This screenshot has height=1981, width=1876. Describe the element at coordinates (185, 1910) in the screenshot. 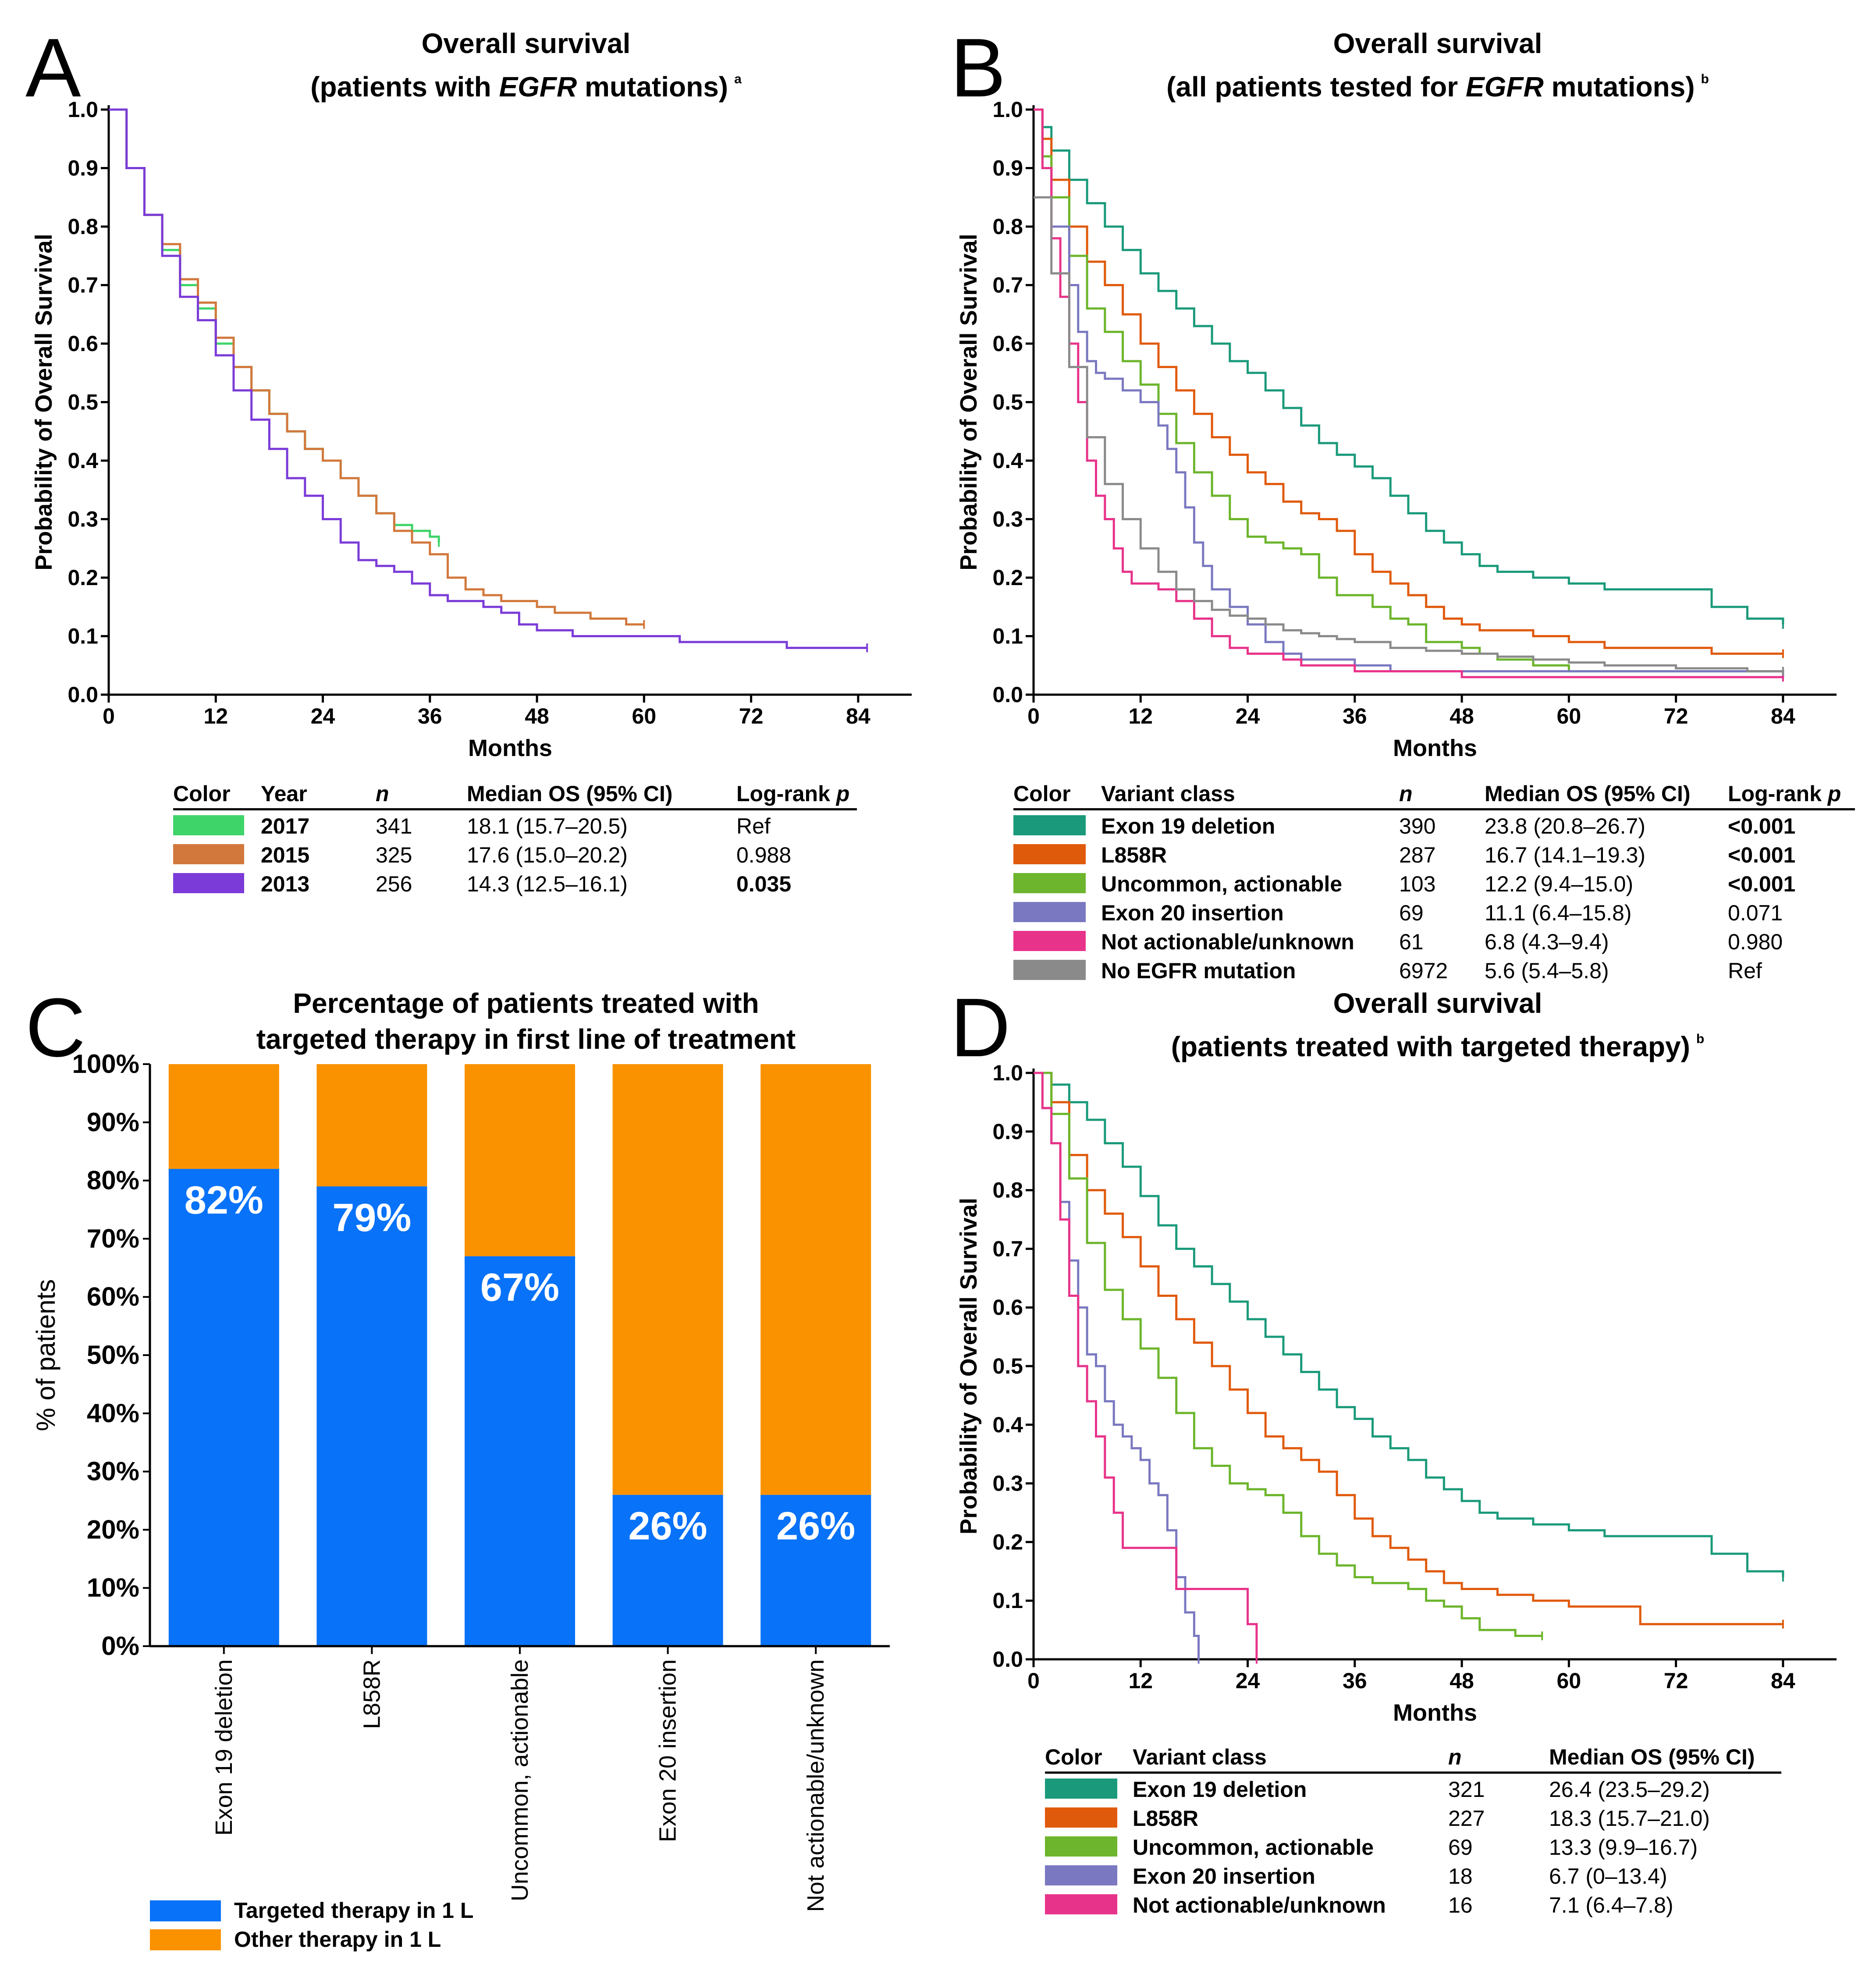

I see `legend-swatch` at that location.